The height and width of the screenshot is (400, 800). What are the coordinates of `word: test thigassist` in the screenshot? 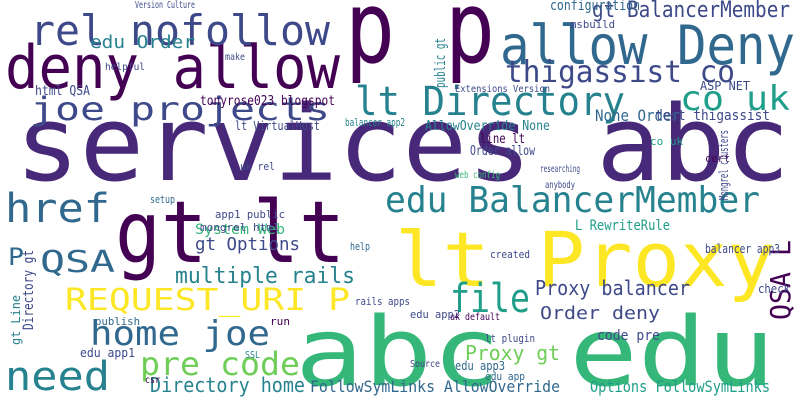 It's located at (712, 116).